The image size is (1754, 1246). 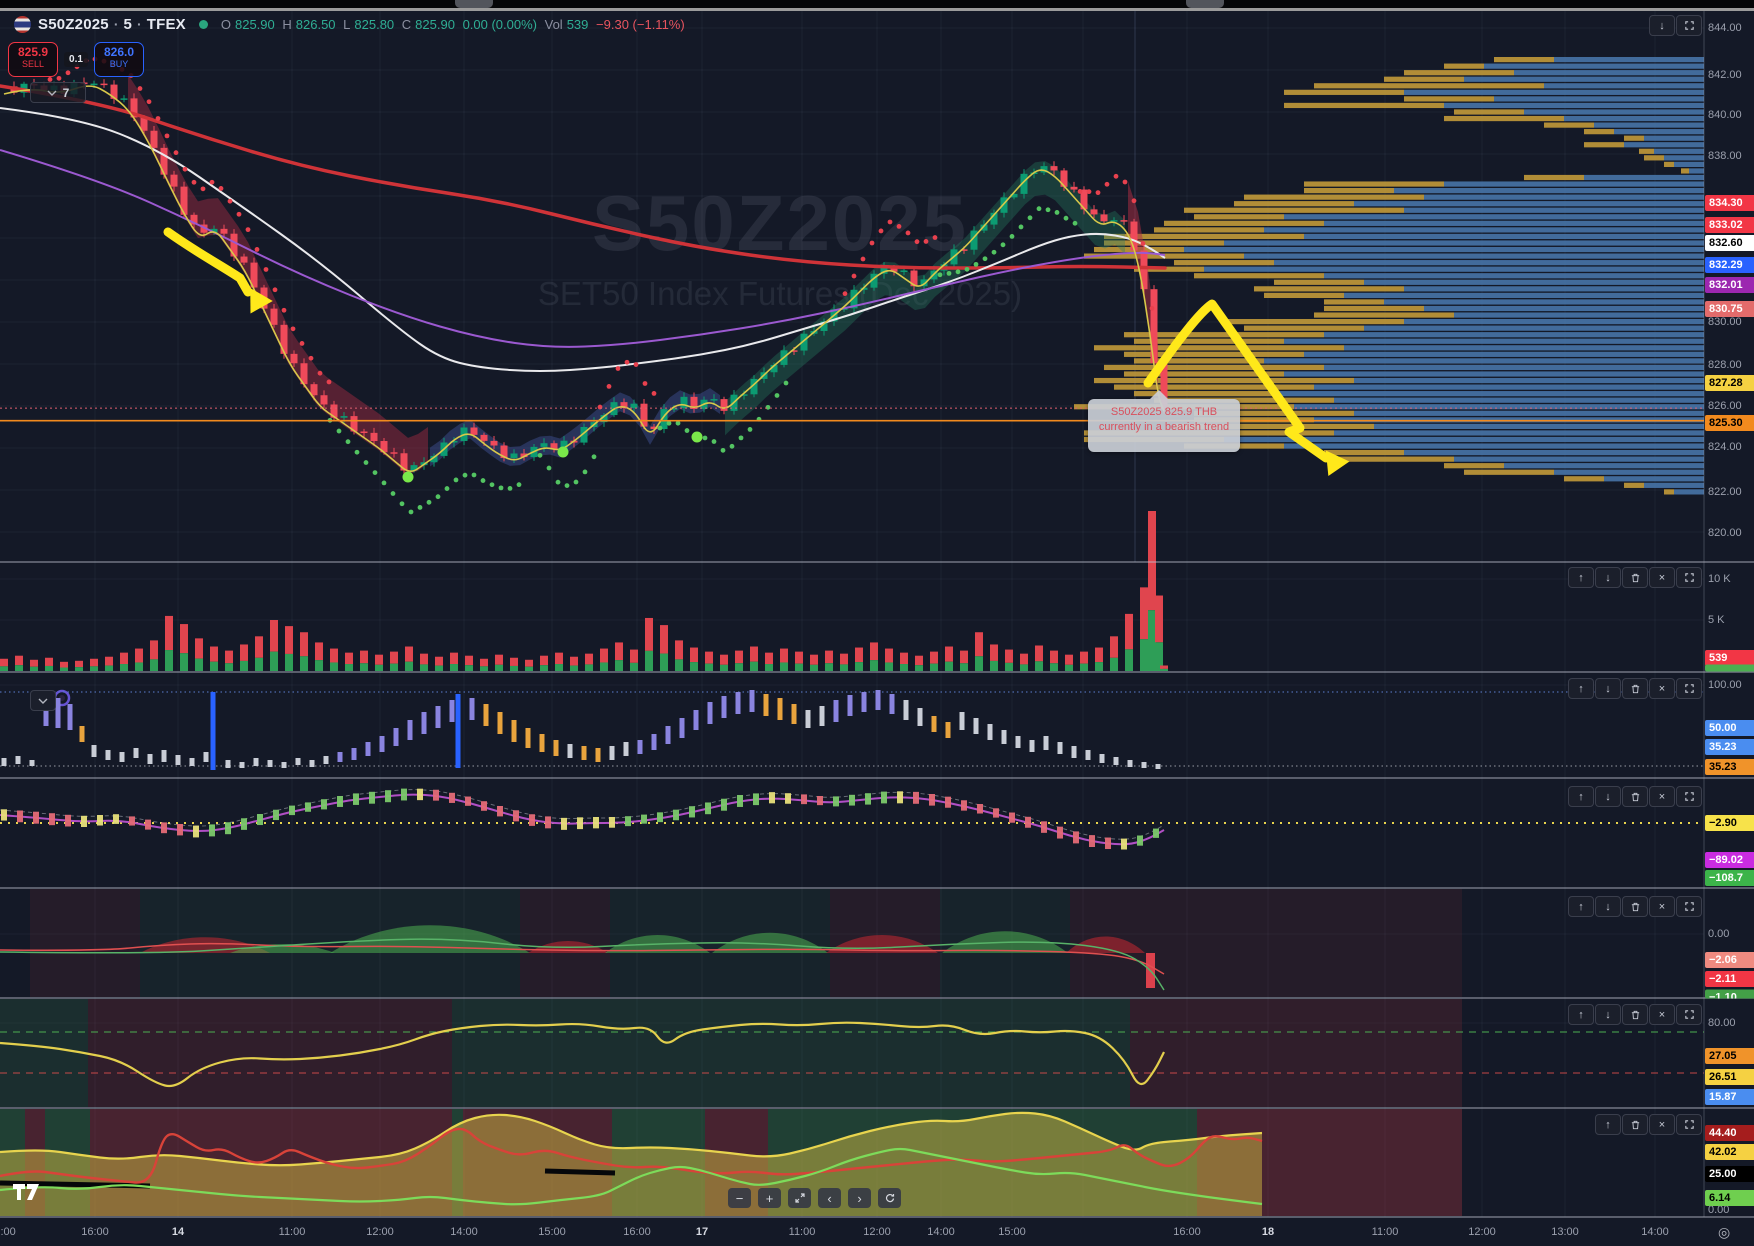 I want to click on price-badge: 825.30, so click(x=1729, y=423).